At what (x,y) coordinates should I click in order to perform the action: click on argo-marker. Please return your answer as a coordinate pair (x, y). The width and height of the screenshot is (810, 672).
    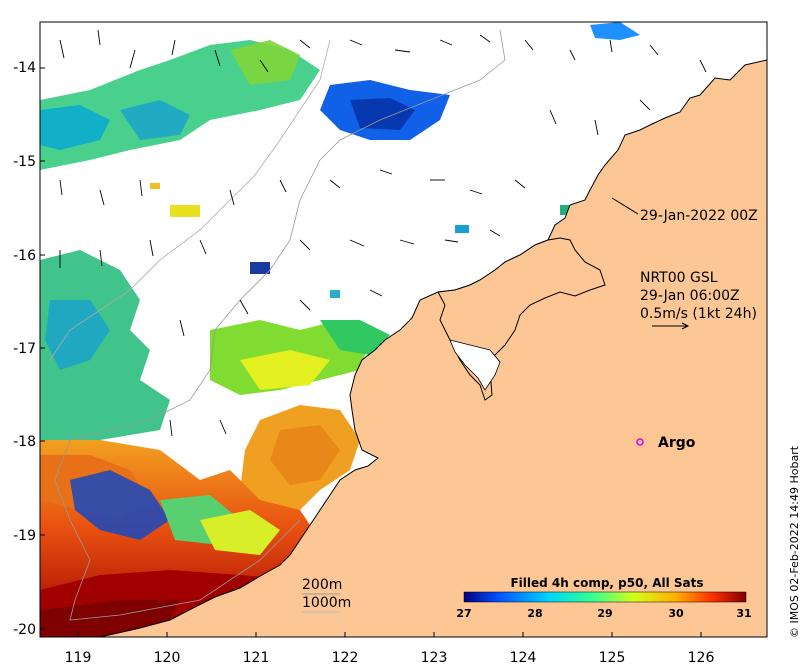
    Looking at the image, I should click on (640, 442).